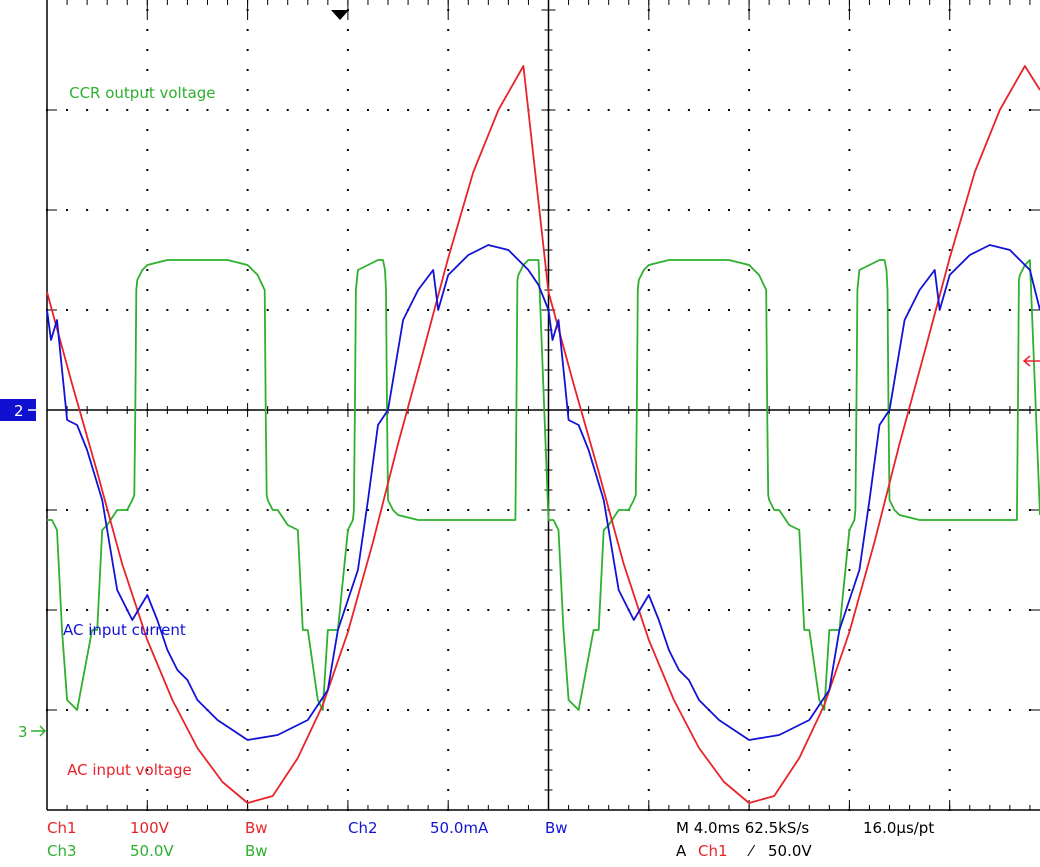 This screenshot has height=867, width=1040. What do you see at coordinates (23, 410) in the screenshot?
I see `ch2-ground-marker: 2` at bounding box center [23, 410].